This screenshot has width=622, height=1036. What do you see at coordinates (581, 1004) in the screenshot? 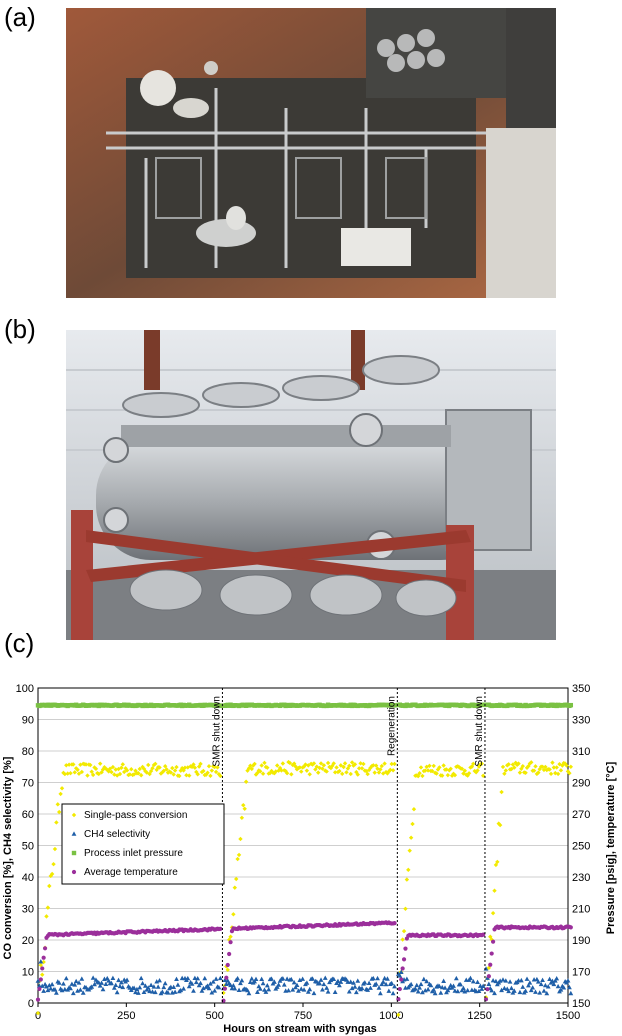
I see `y-right-tick-label: 150` at bounding box center [581, 1004].